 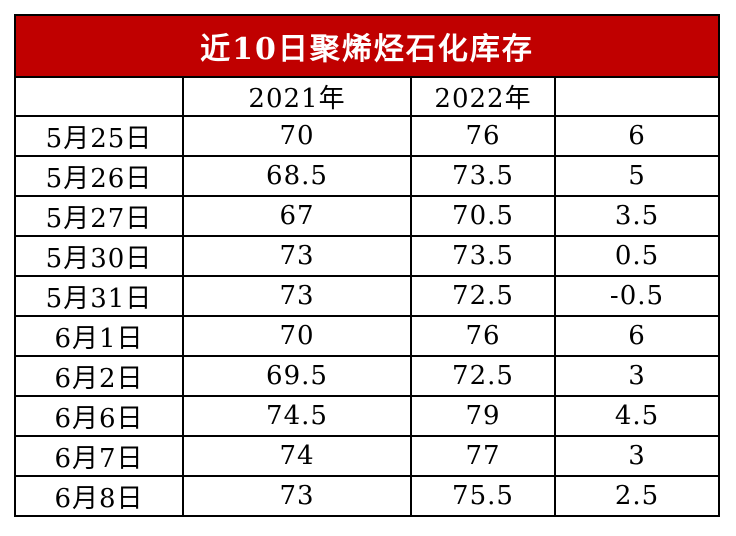 What do you see at coordinates (483, 216) in the screenshot?
I see `value-2022-cell: 70.5` at bounding box center [483, 216].